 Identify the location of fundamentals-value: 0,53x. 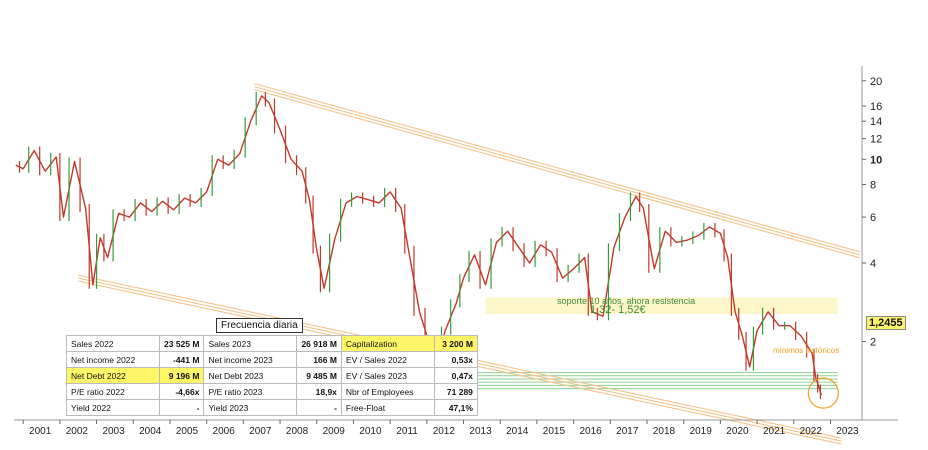
(455, 359).